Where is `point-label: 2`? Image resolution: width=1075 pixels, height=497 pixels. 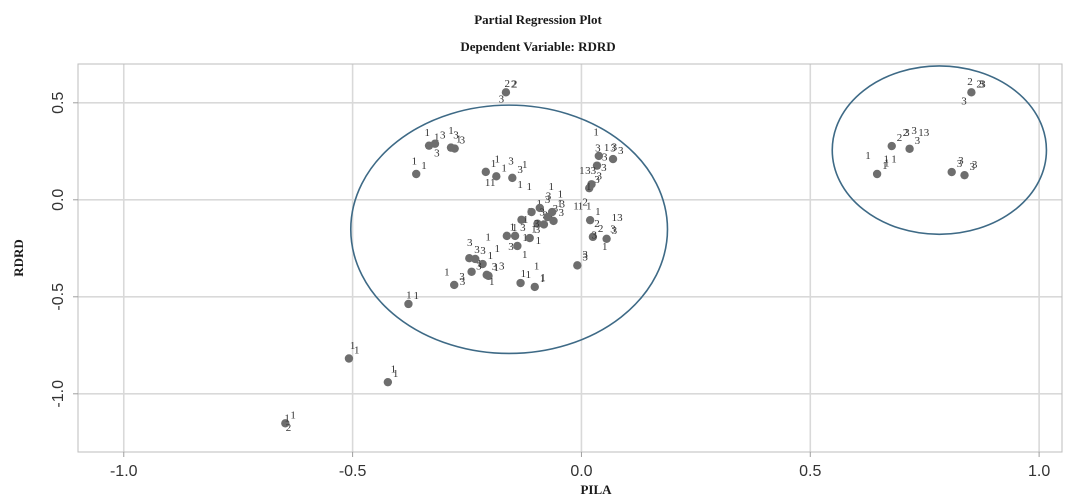
point-label: 2 is located at coordinates (601, 229).